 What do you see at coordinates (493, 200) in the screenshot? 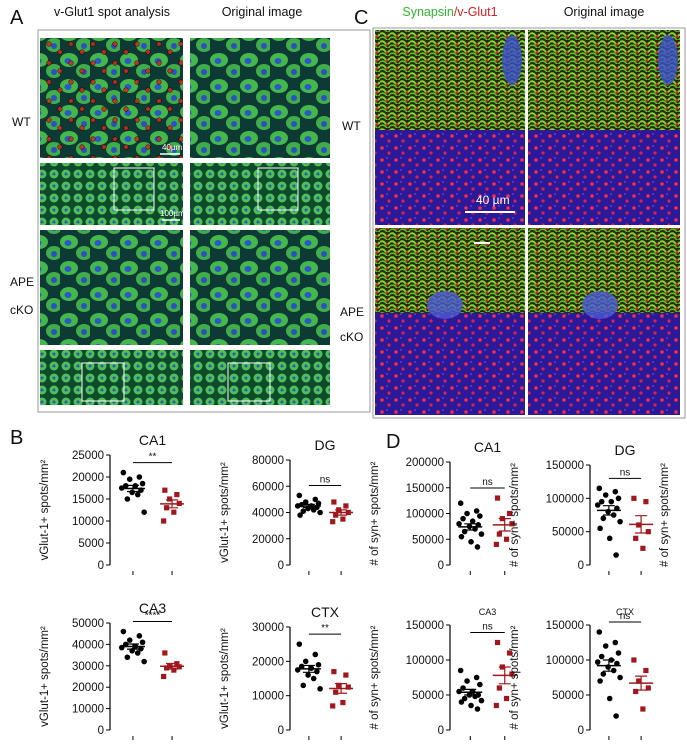
I see `scale-bar-label: 40 µm` at bounding box center [493, 200].